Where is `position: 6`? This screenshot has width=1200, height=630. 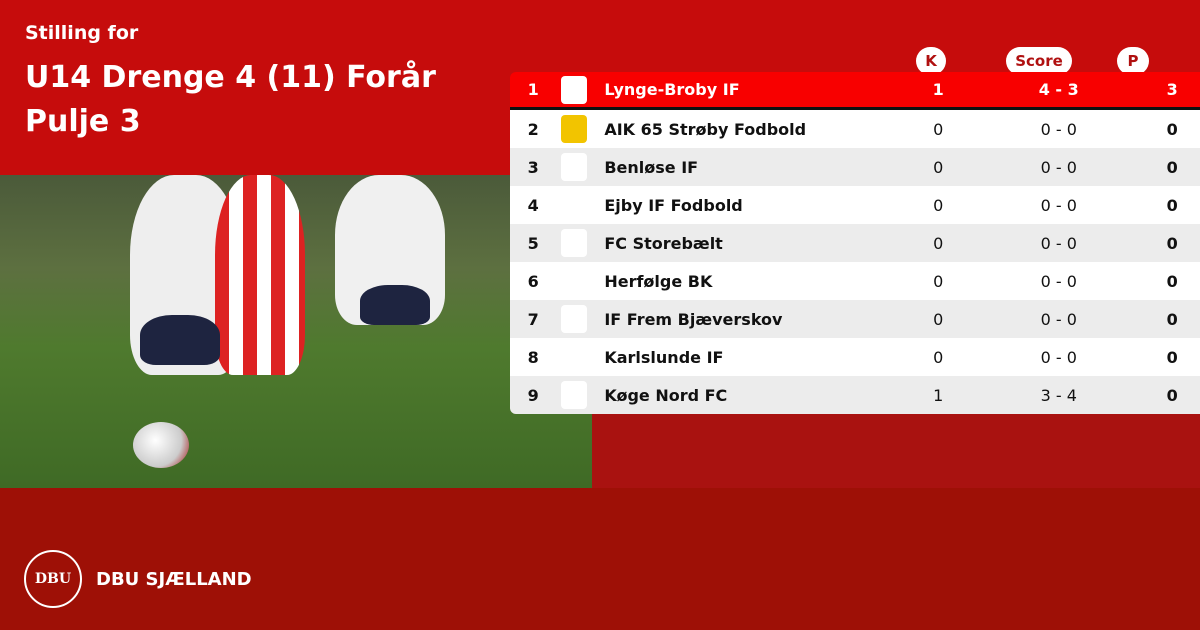 position: 6 is located at coordinates (533, 281).